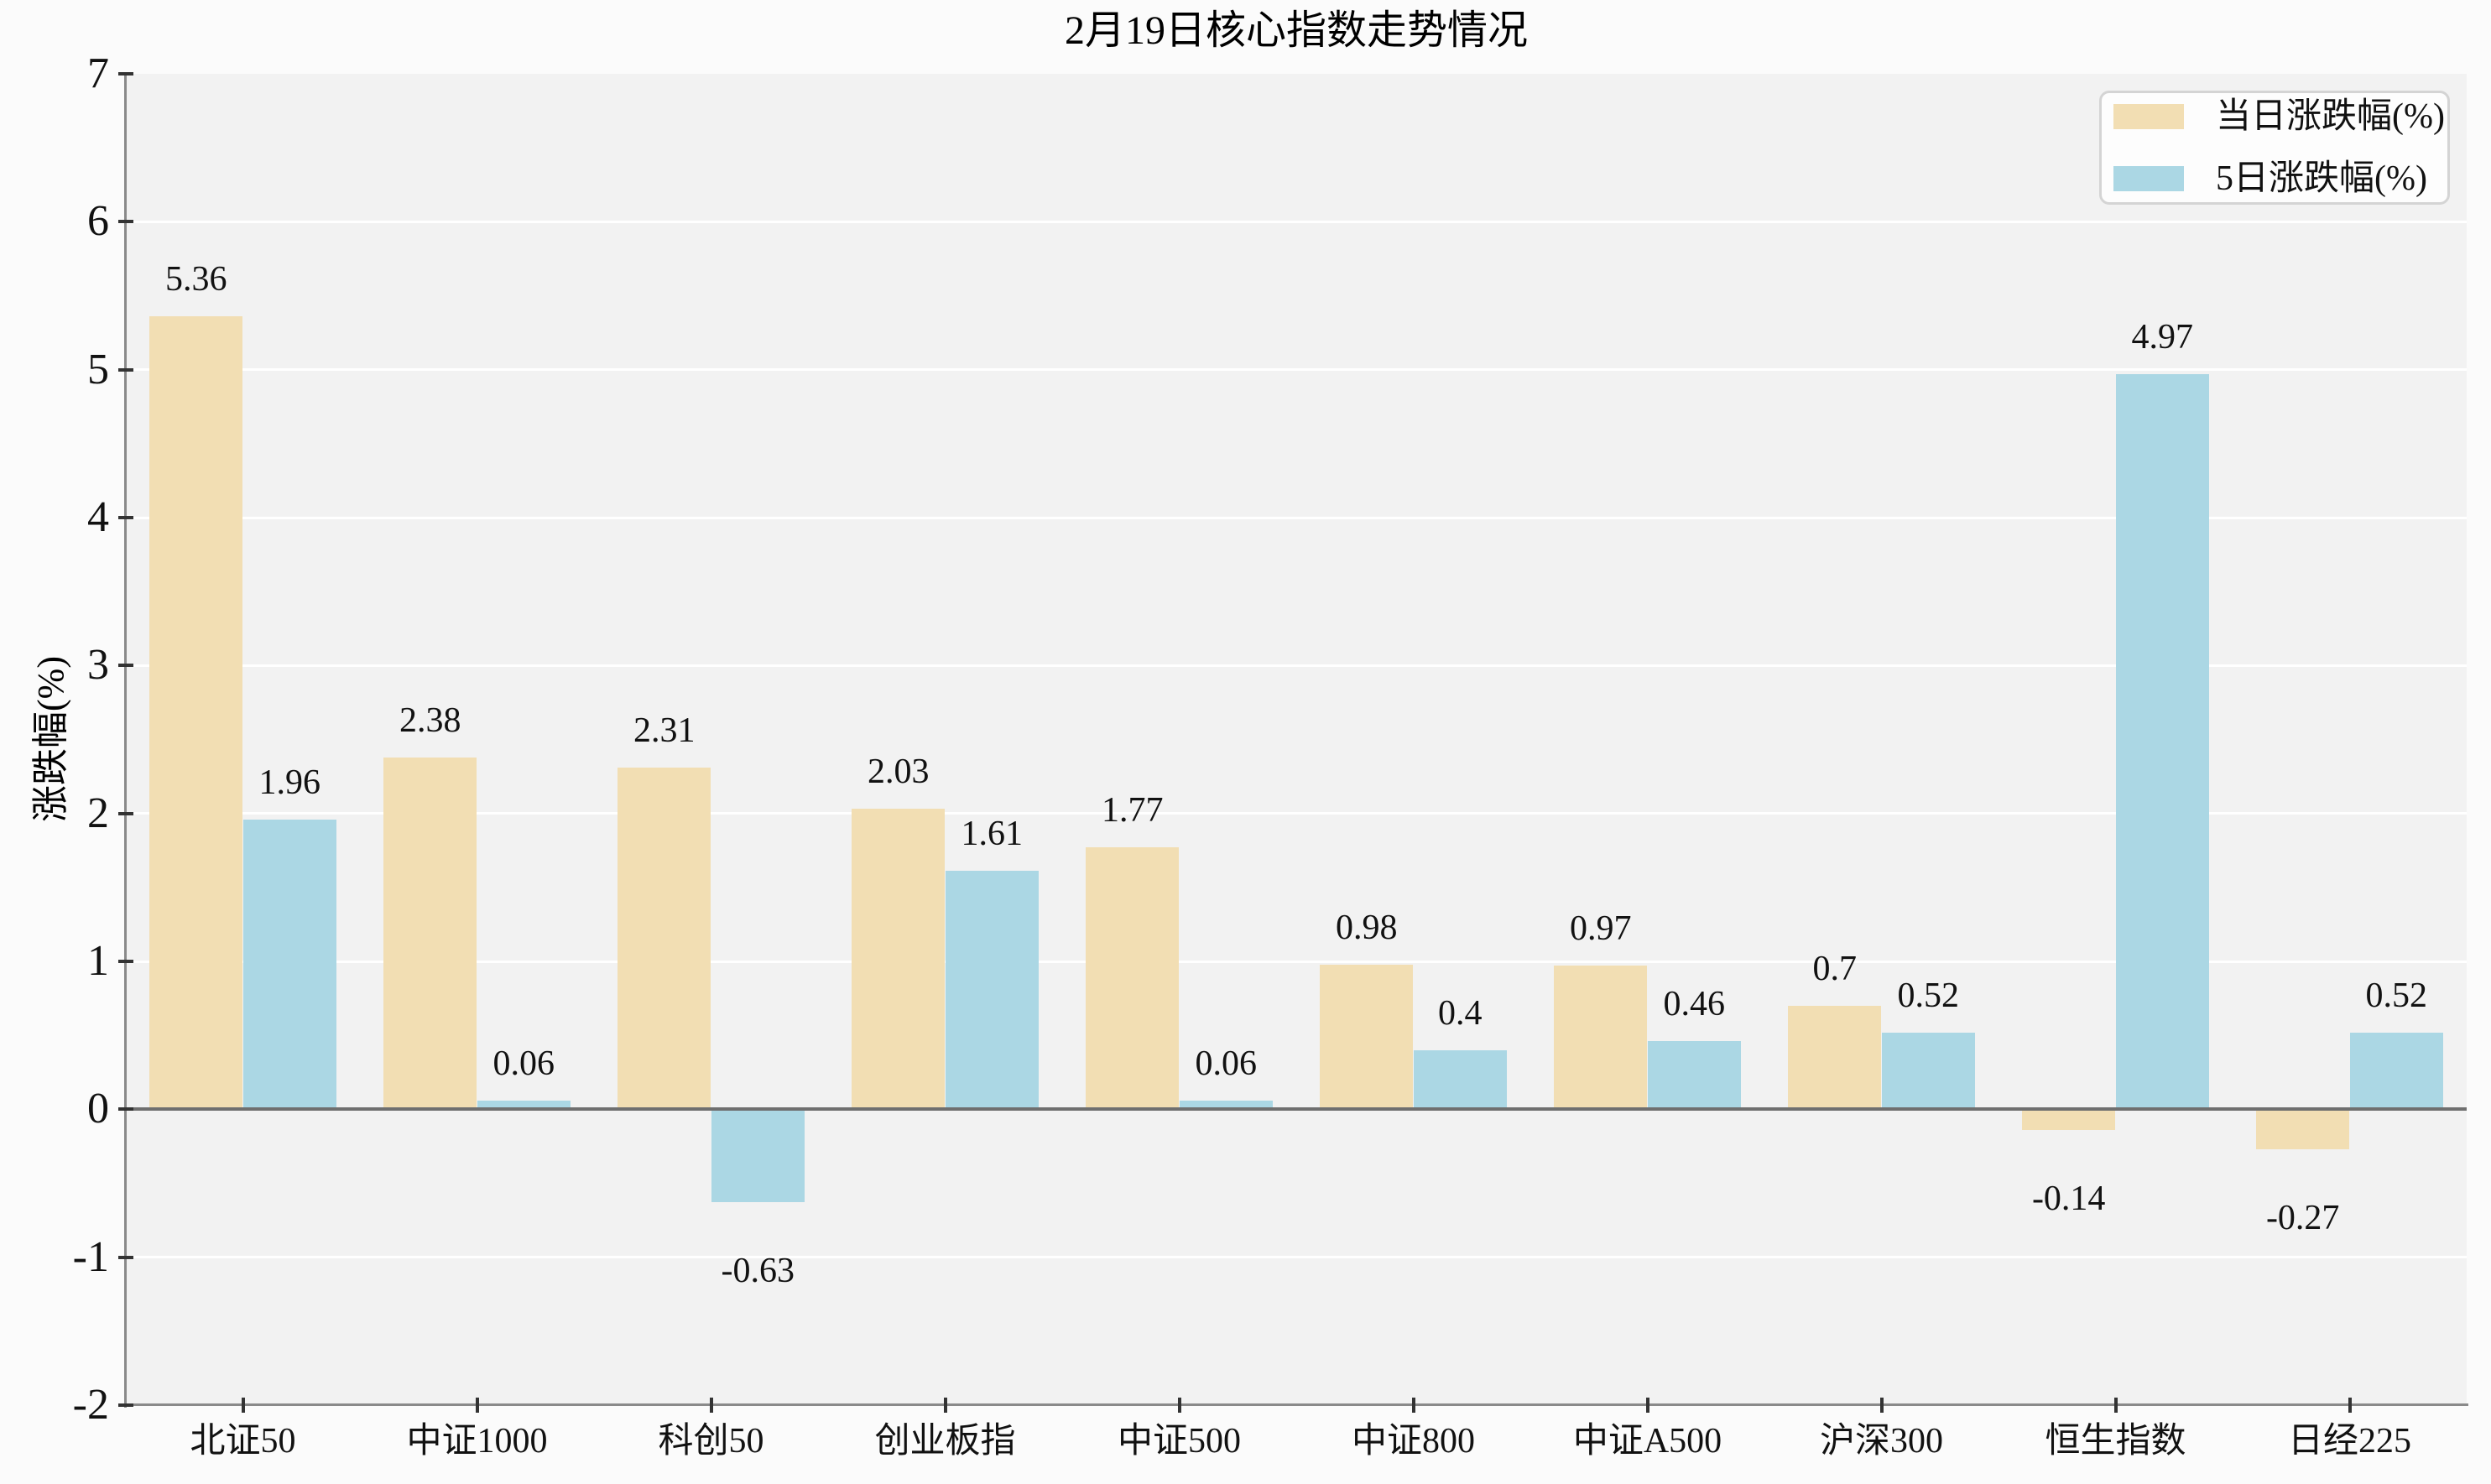 The height and width of the screenshot is (1484, 2491). Describe the element at coordinates (1132, 811) in the screenshot. I see `bar-value-label: 1.77` at that location.